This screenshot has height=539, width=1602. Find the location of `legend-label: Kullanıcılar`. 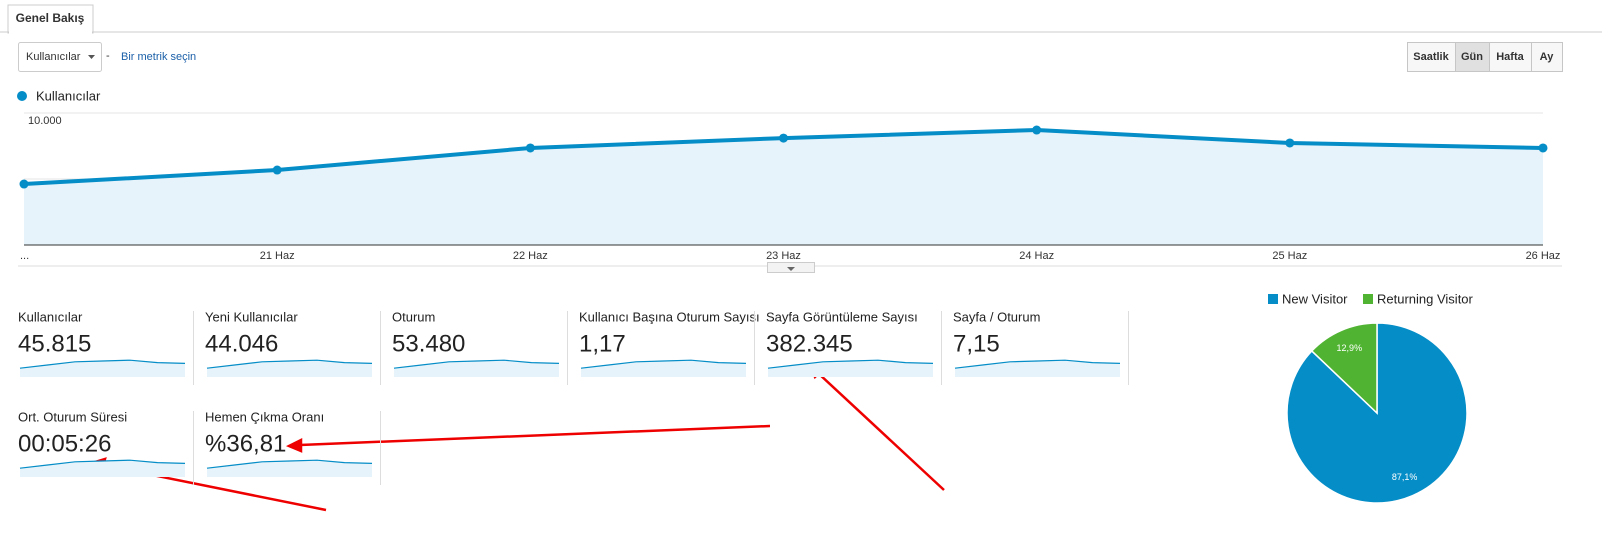

legend-label: Kullanıcılar is located at coordinates (68, 95).